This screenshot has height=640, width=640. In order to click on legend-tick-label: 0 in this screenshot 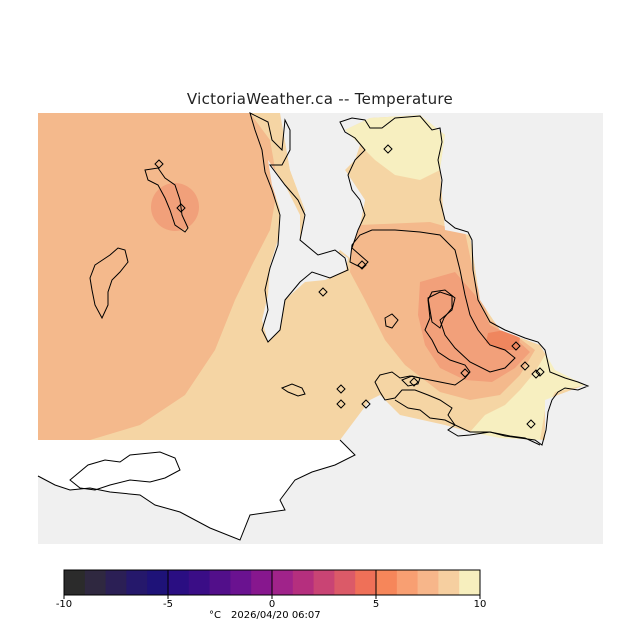, I will do `click(272, 604)`.